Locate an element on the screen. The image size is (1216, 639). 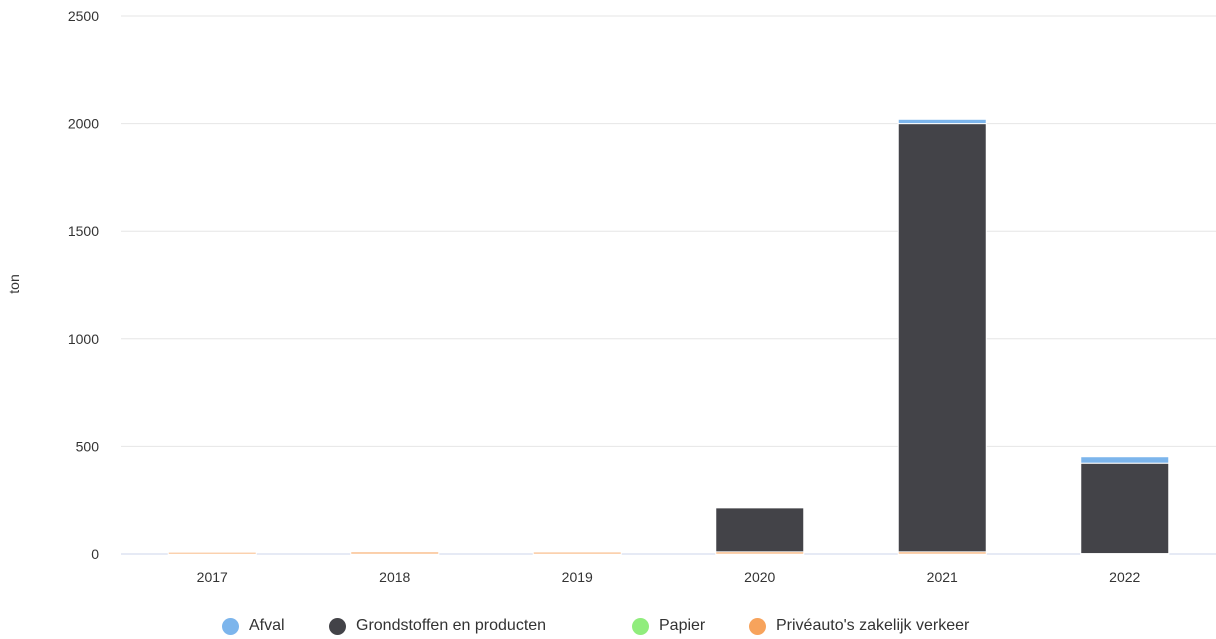
legend-item: Privéauto's zakelijk verkeer is located at coordinates (859, 626).